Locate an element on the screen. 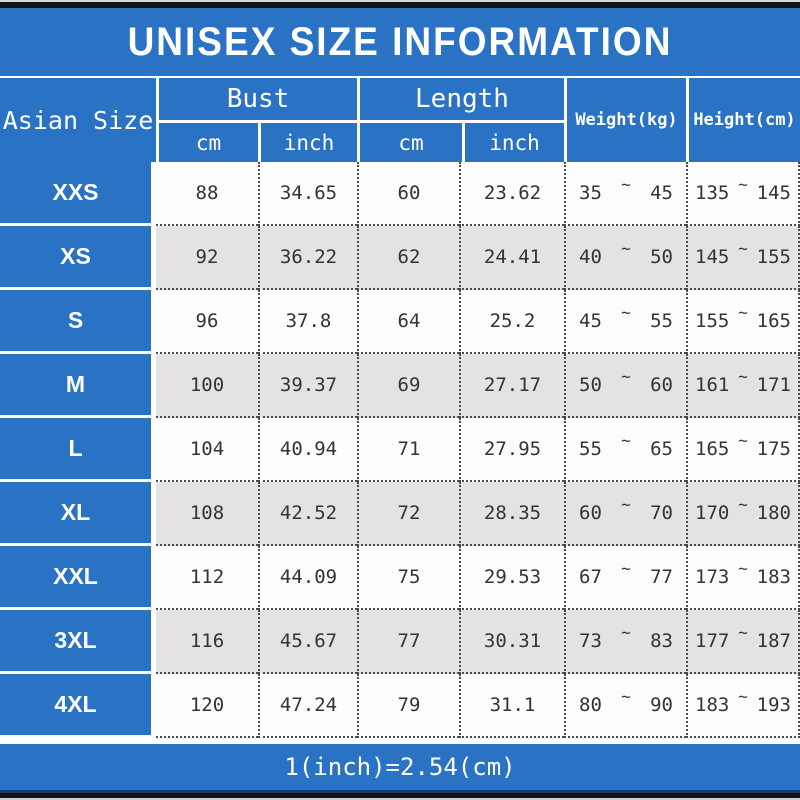 Image resolution: width=800 pixels, height=800 pixels. length-inch-value: 30.31 is located at coordinates (511, 642).